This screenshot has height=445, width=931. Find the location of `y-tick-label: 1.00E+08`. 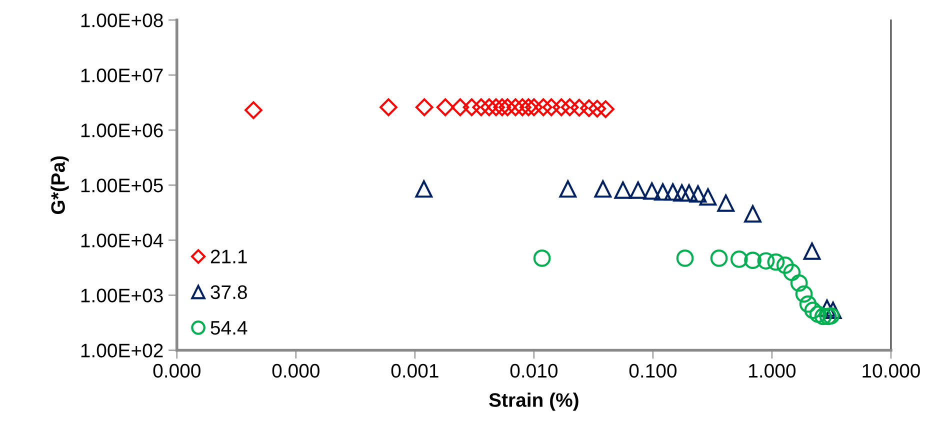

y-tick-label: 1.00E+08 is located at coordinates (122, 20).